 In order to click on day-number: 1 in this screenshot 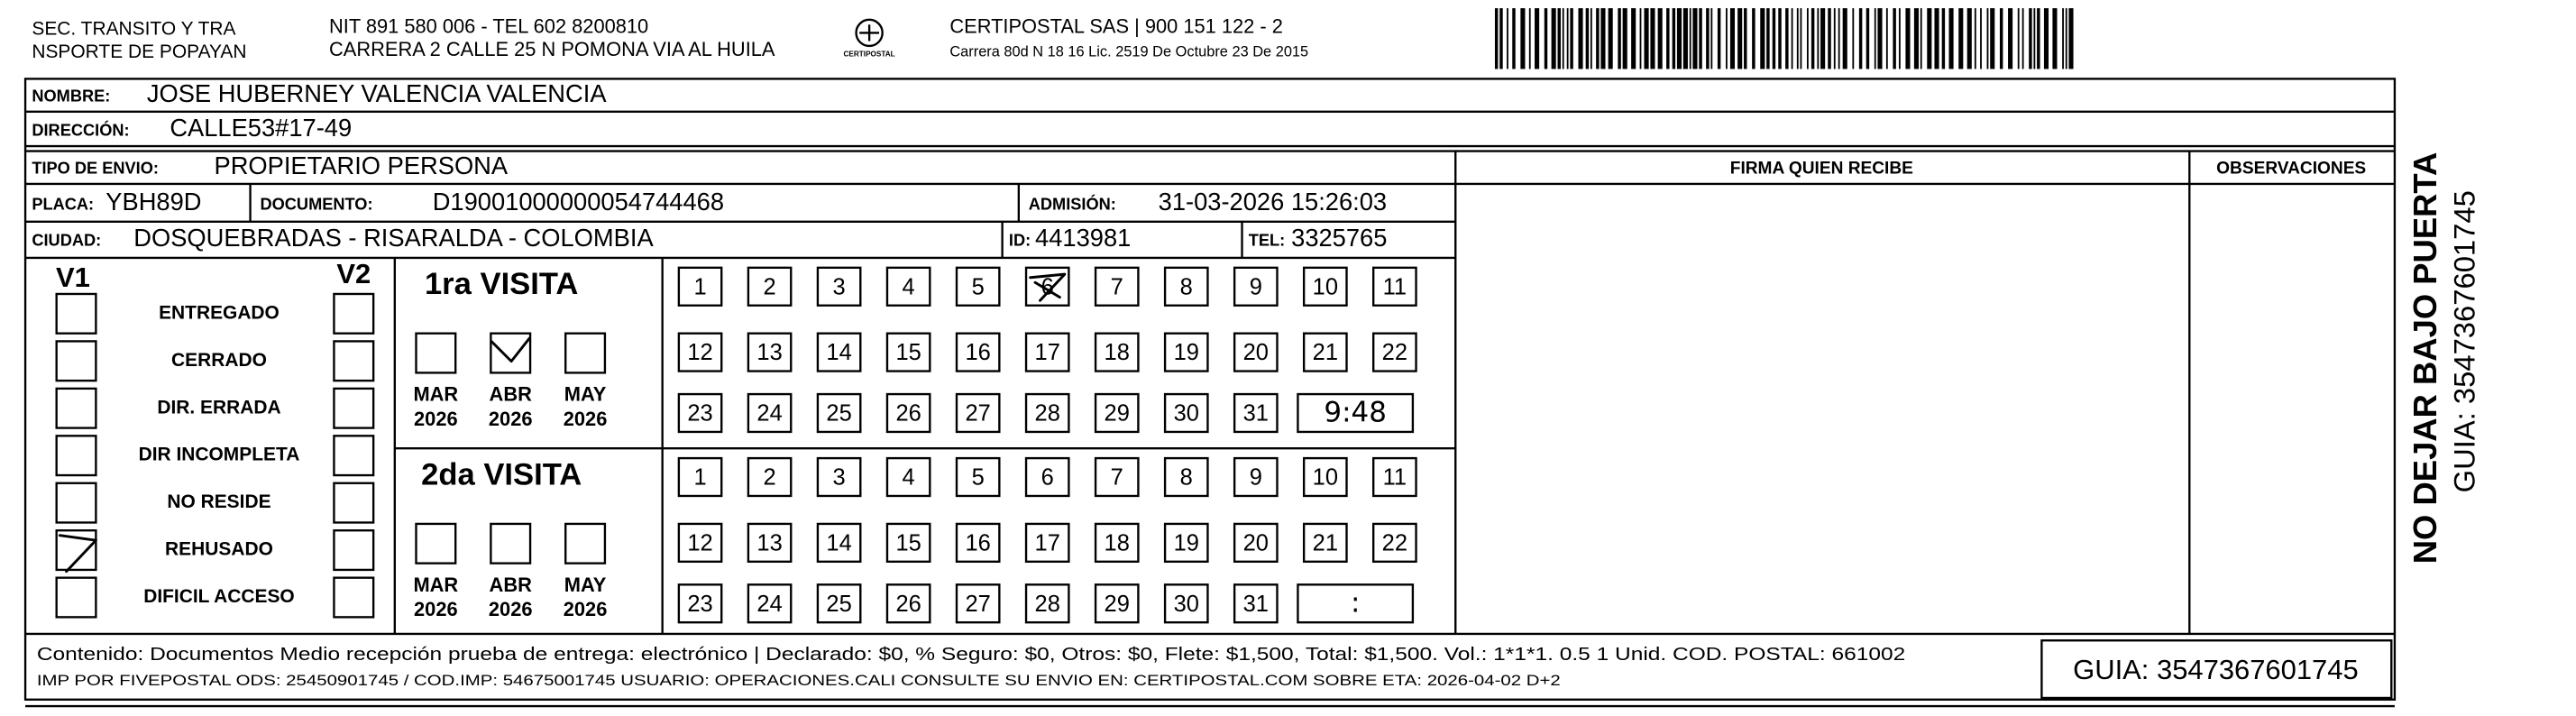, I will do `click(699, 287)`.